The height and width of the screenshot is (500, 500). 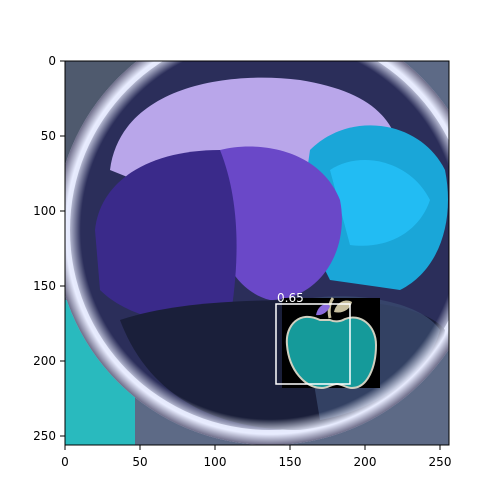 I want to click on y-tick-label: 200, so click(x=44, y=361).